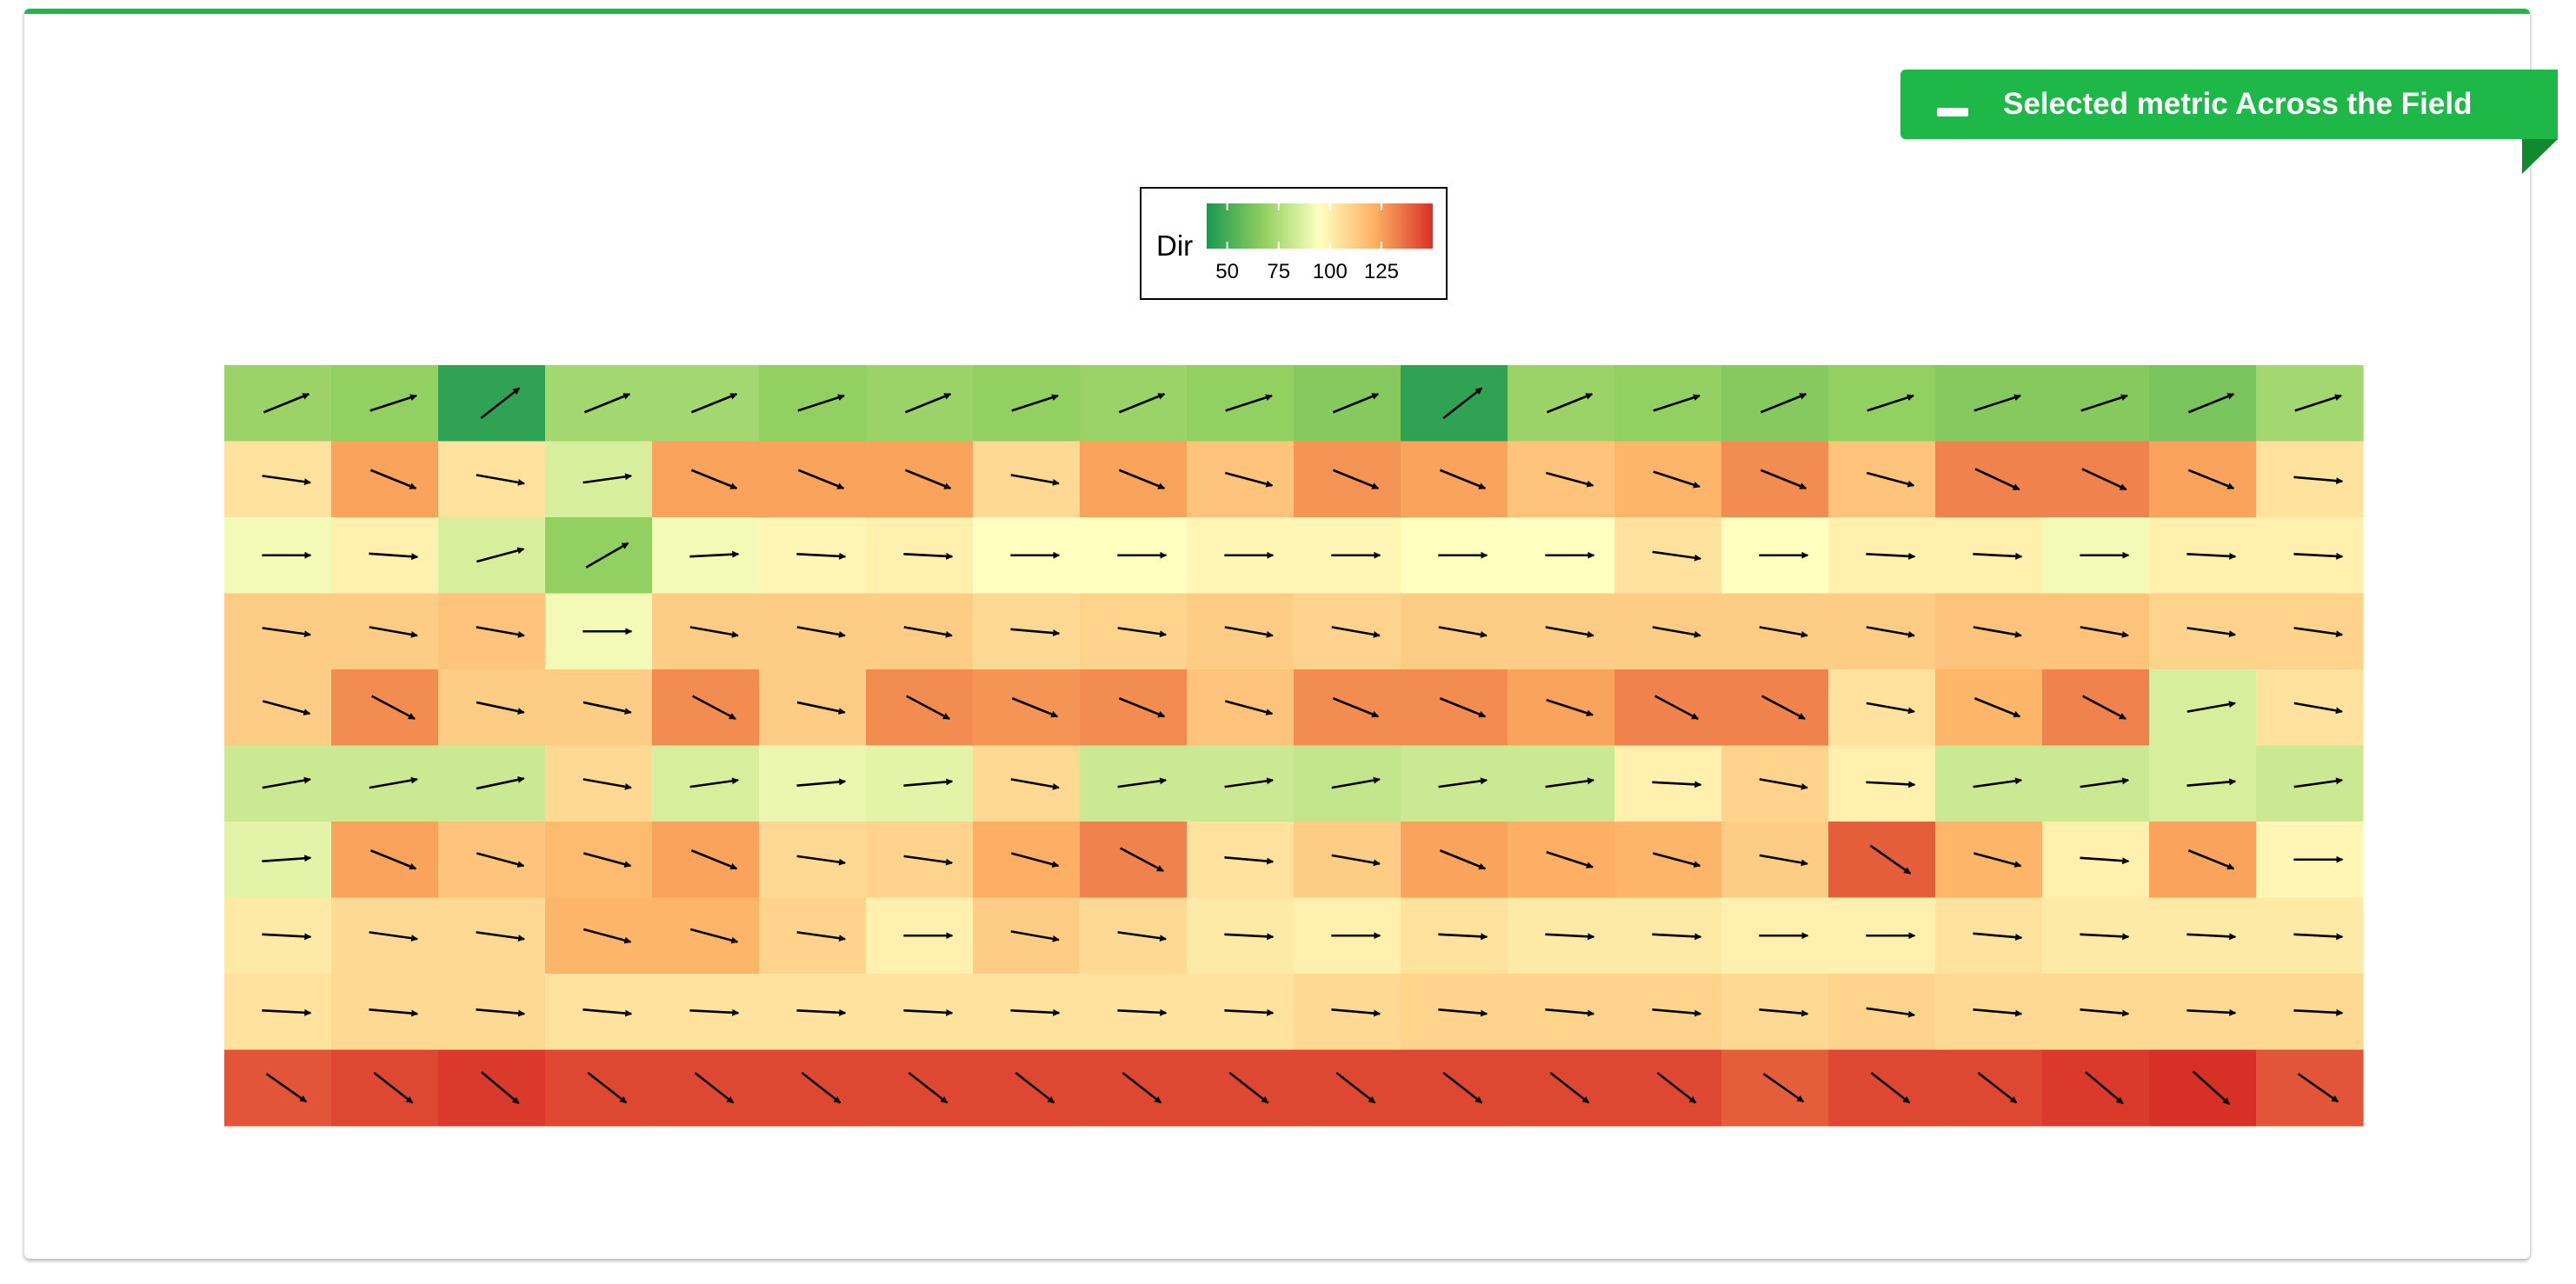 The height and width of the screenshot is (1284, 2576). What do you see at coordinates (1952, 112) in the screenshot?
I see `minus-icon` at bounding box center [1952, 112].